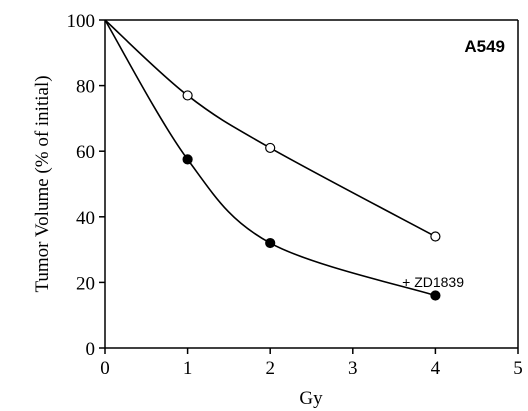 This screenshot has height=411, width=528. I want to click on x-tick-label: 4, so click(436, 368).